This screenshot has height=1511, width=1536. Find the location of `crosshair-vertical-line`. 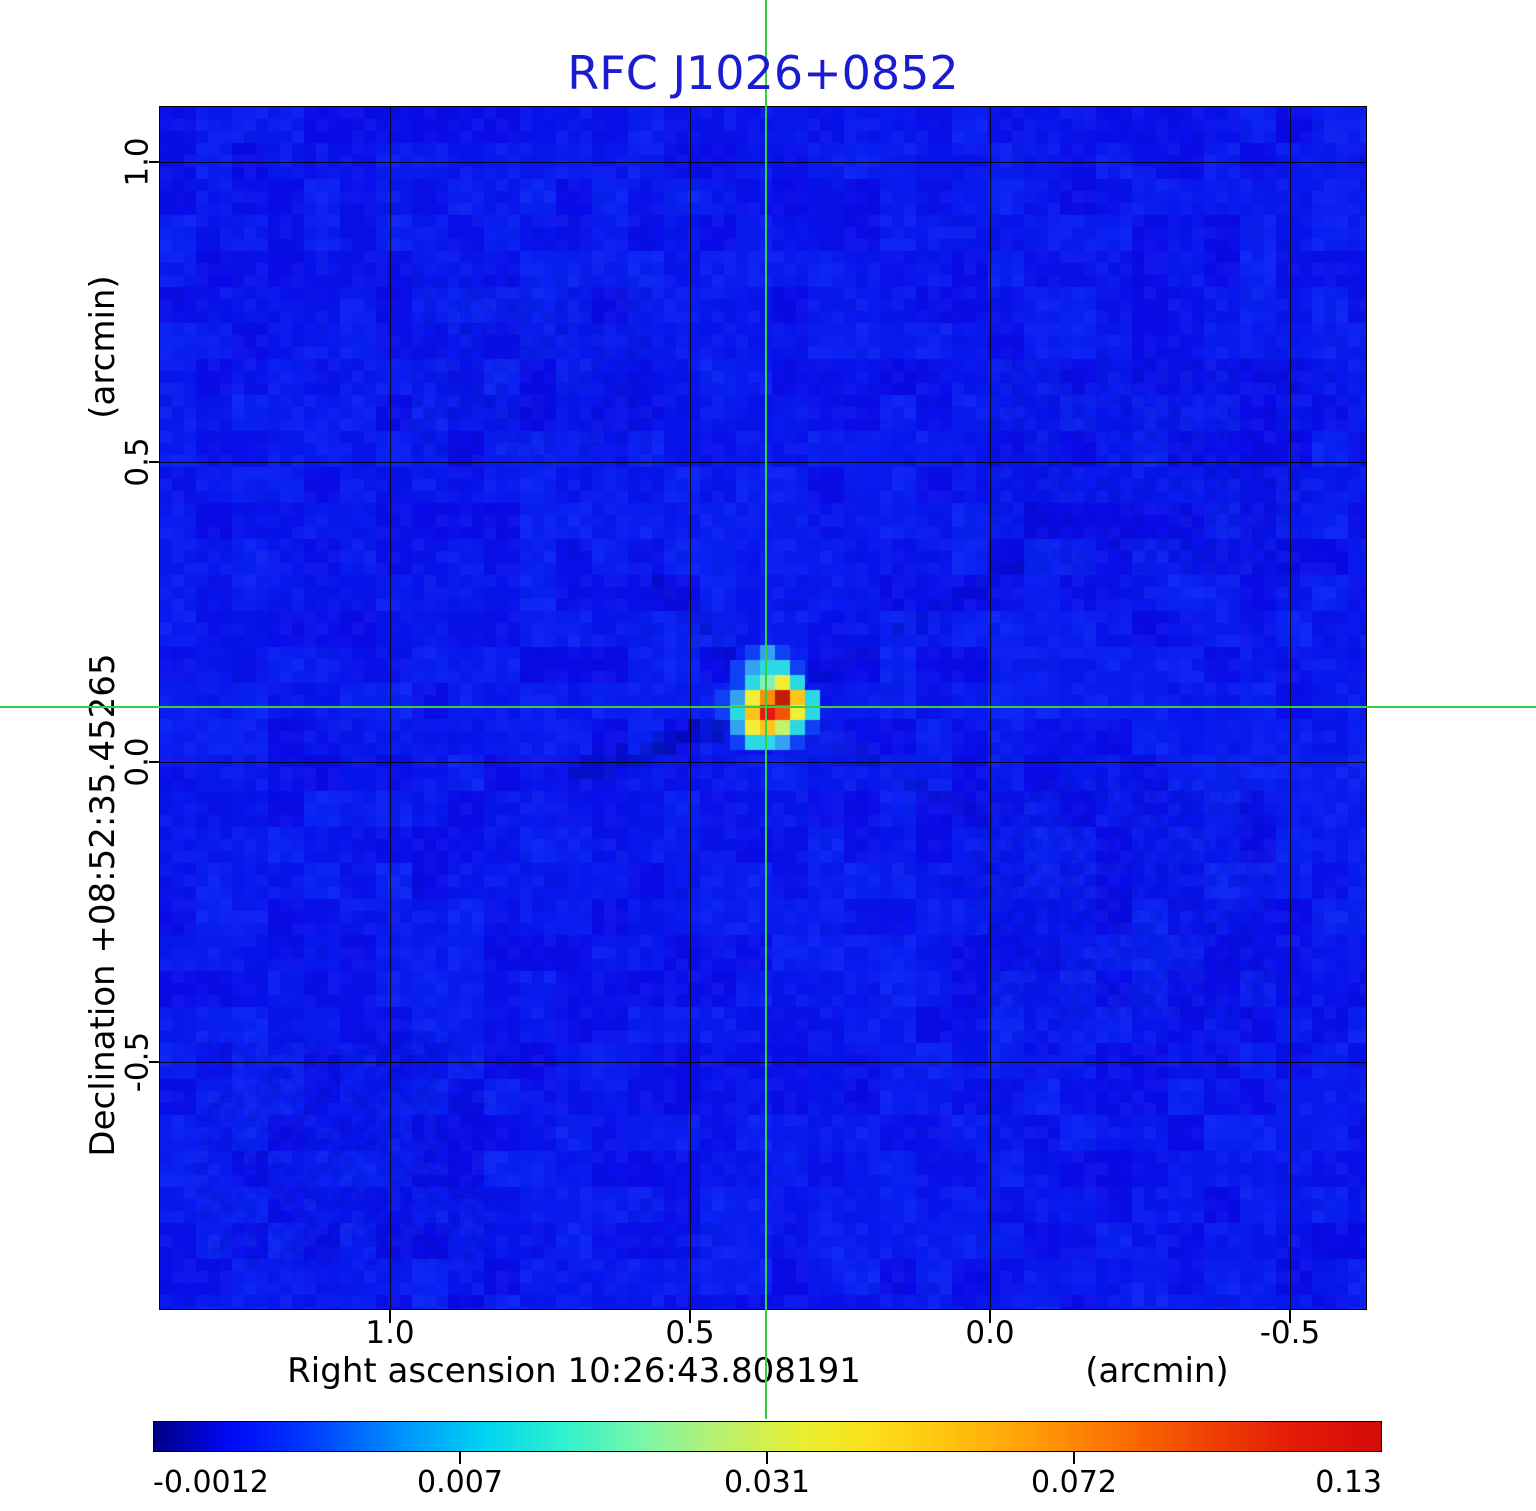

crosshair-vertical-line is located at coordinates (766, 709).